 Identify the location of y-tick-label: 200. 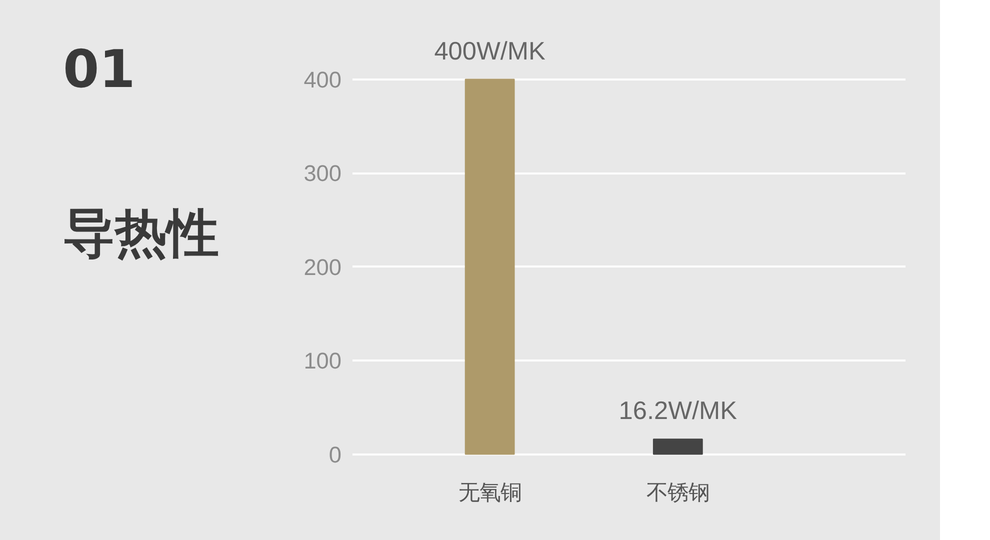
(323, 267).